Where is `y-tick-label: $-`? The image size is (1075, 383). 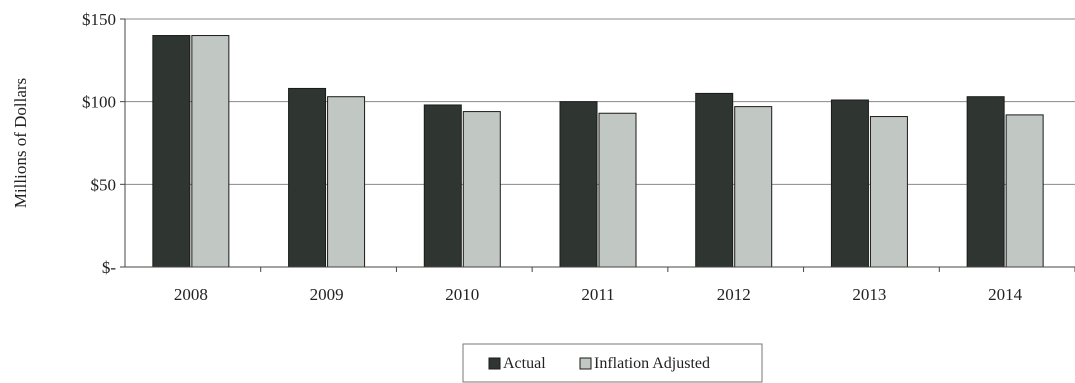
y-tick-label: $- is located at coordinates (109, 267).